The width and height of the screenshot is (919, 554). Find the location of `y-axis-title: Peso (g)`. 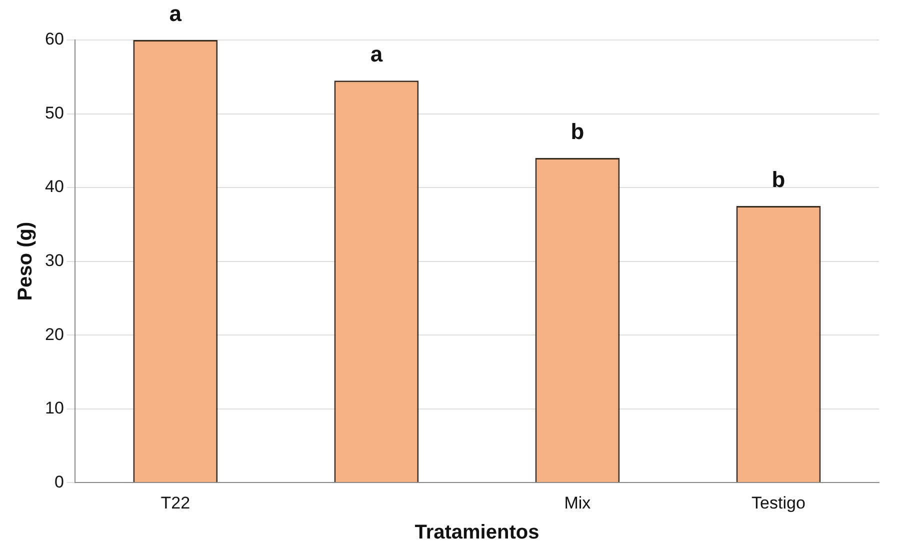

y-axis-title: Peso (g) is located at coordinates (25, 261).